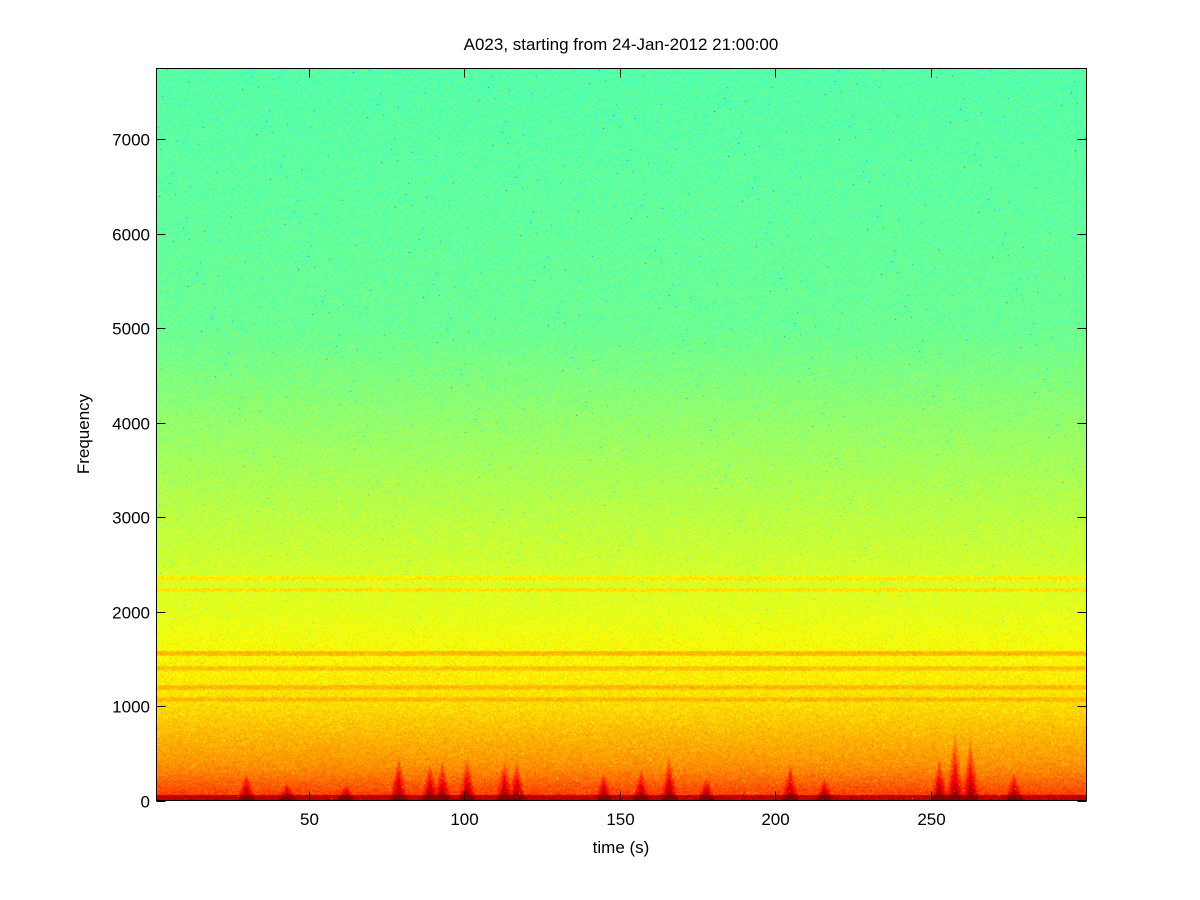 This screenshot has width=1200, height=900. Describe the element at coordinates (620, 819) in the screenshot. I see `x-tick-label: 150` at that location.